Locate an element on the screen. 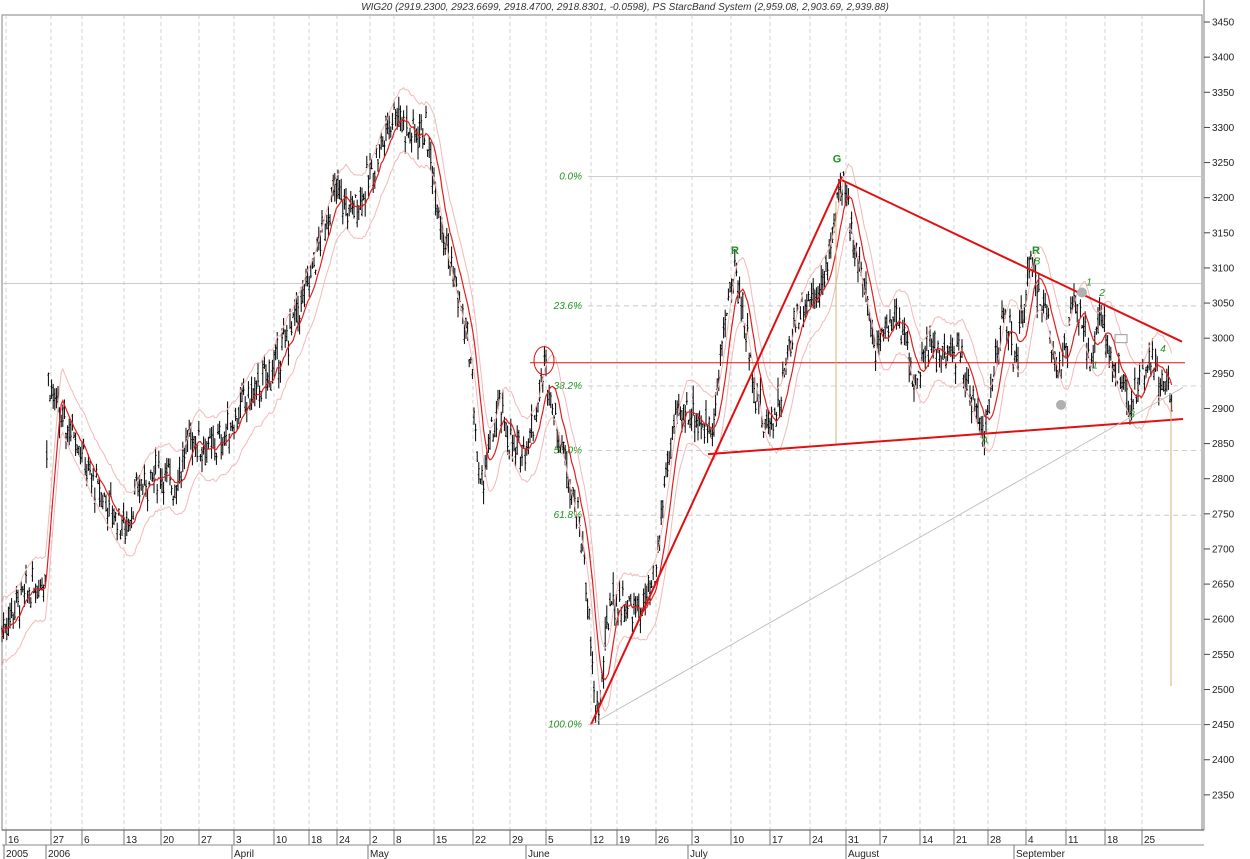 Image resolution: width=1250 pixels, height=859 pixels. y-tick-label: 3350 is located at coordinates (1223, 93).